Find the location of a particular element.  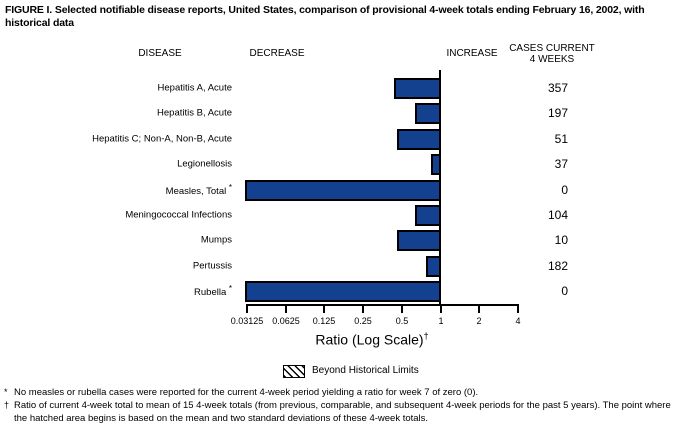

disease-label: Hepatitis A, Acute is located at coordinates (194, 88).